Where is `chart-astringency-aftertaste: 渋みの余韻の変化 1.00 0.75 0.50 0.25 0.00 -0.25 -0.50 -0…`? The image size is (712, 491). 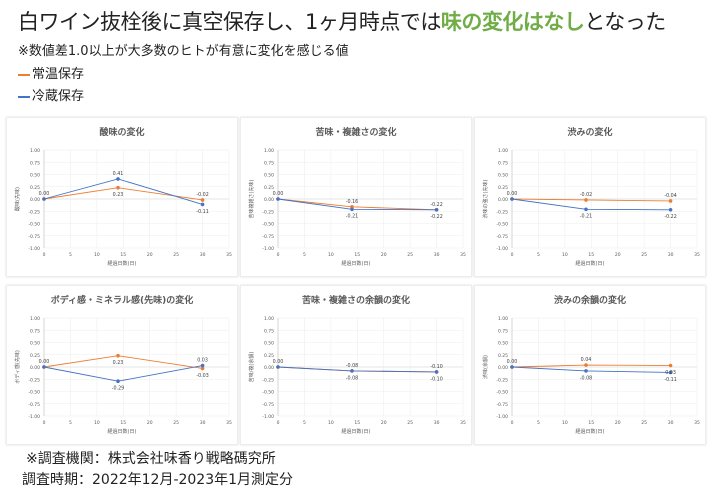 chart-astringency-aftertaste: 渋みの余韻の変化 1.00 0.75 0.50 0.25 0.00 -0.25 -0.50 -0… is located at coordinates (590, 365).